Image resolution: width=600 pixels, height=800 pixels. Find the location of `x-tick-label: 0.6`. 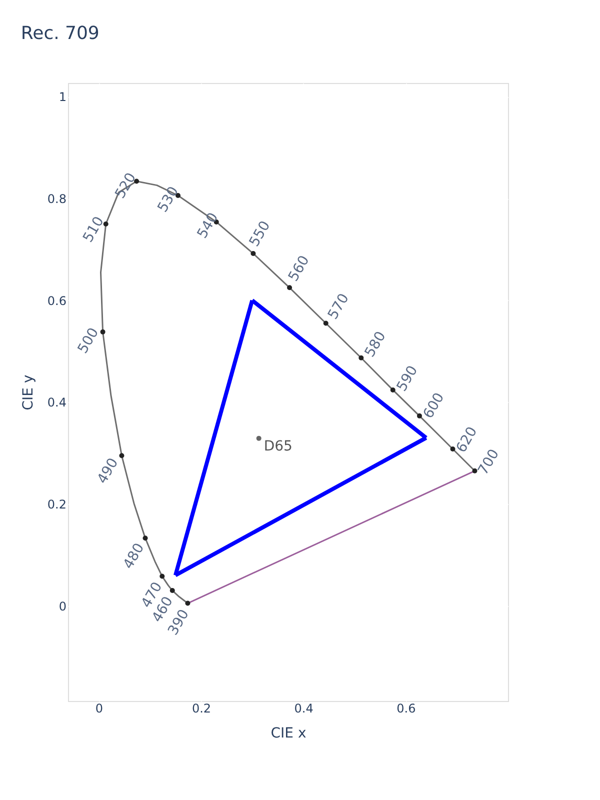

x-tick-label: 0.6 is located at coordinates (406, 709).